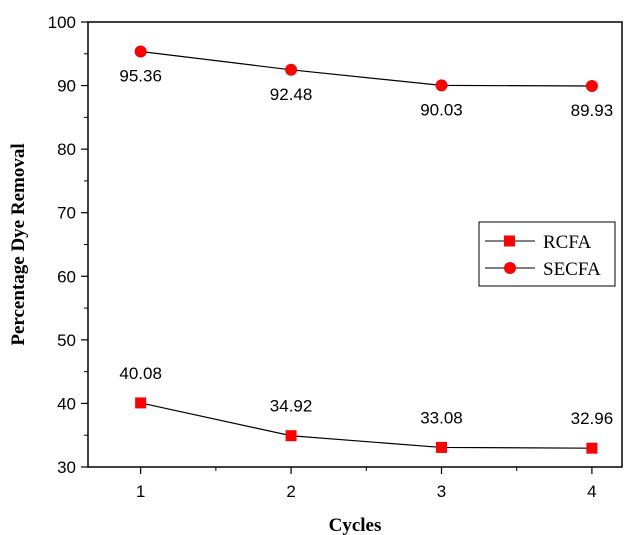 This screenshot has width=630, height=535. I want to click on y-axis-title: Percentage Dye Removal, so click(18, 244).